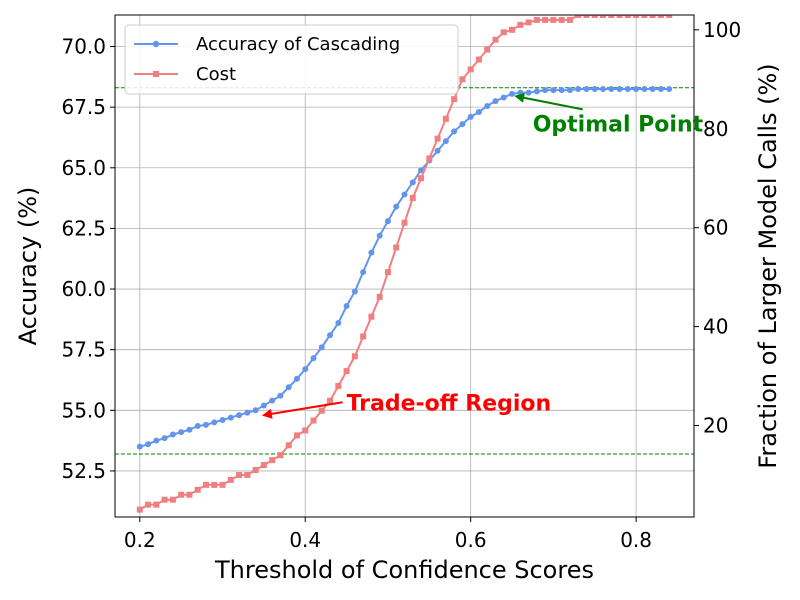 The width and height of the screenshot is (800, 600). I want to click on y-axis-right: 20 40 60 80 100, so click(717, 228).